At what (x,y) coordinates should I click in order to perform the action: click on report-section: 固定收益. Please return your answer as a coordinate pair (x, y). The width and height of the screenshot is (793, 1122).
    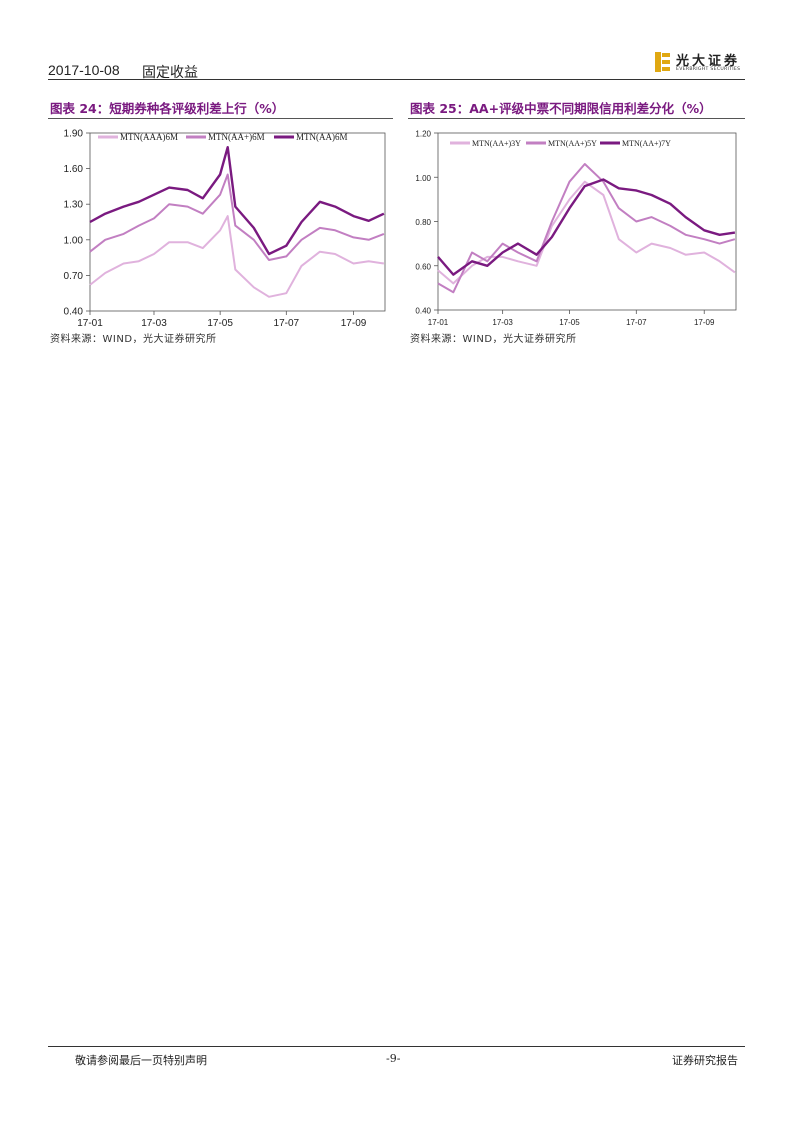
    Looking at the image, I should click on (170, 73).